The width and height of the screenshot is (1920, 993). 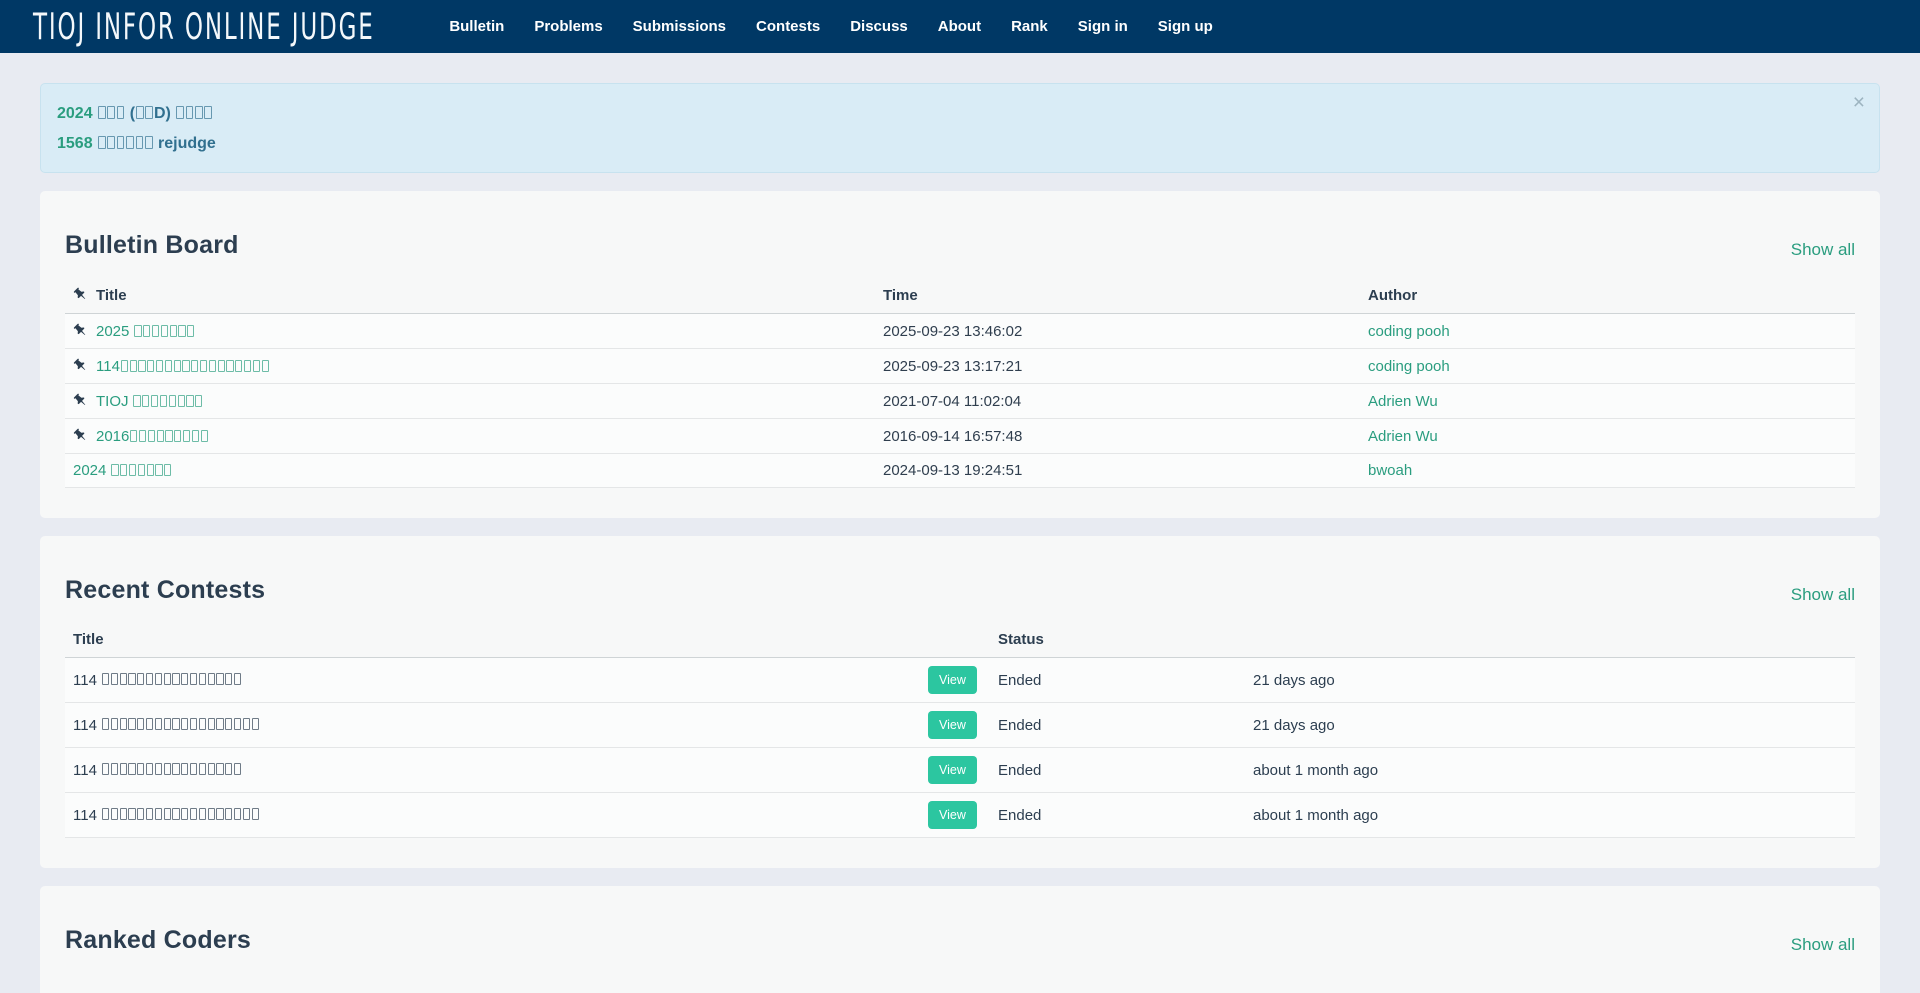 I want to click on recent-contests-title: Recent Contests, so click(x=165, y=590).